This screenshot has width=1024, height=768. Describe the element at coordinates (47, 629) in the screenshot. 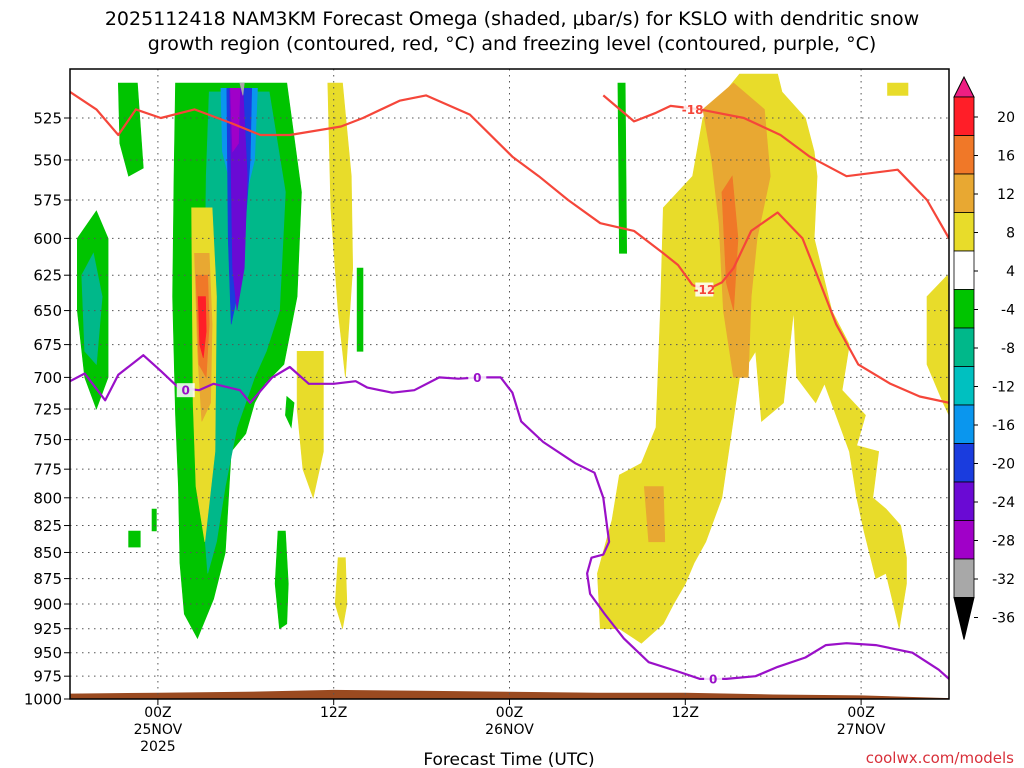

I see `y-tick-label: 925` at that location.